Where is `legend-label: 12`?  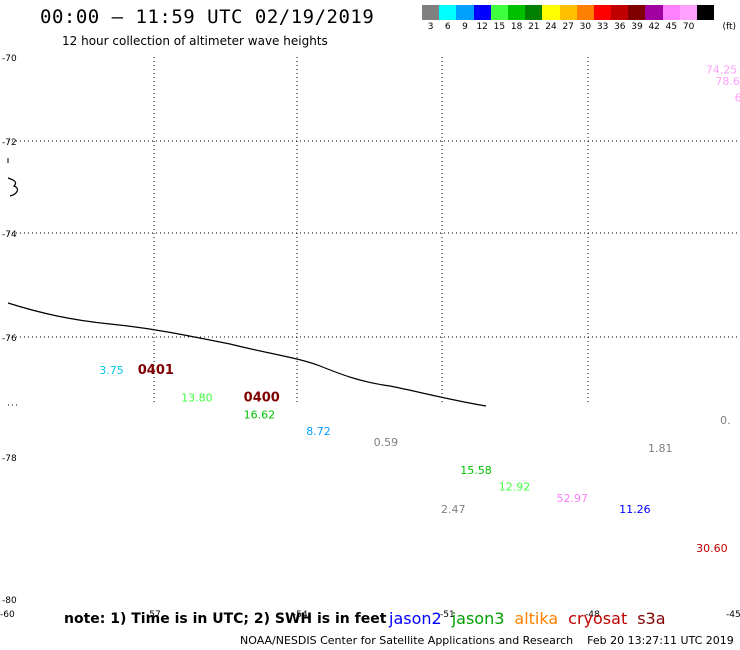
legend-label: 12 is located at coordinates (482, 27).